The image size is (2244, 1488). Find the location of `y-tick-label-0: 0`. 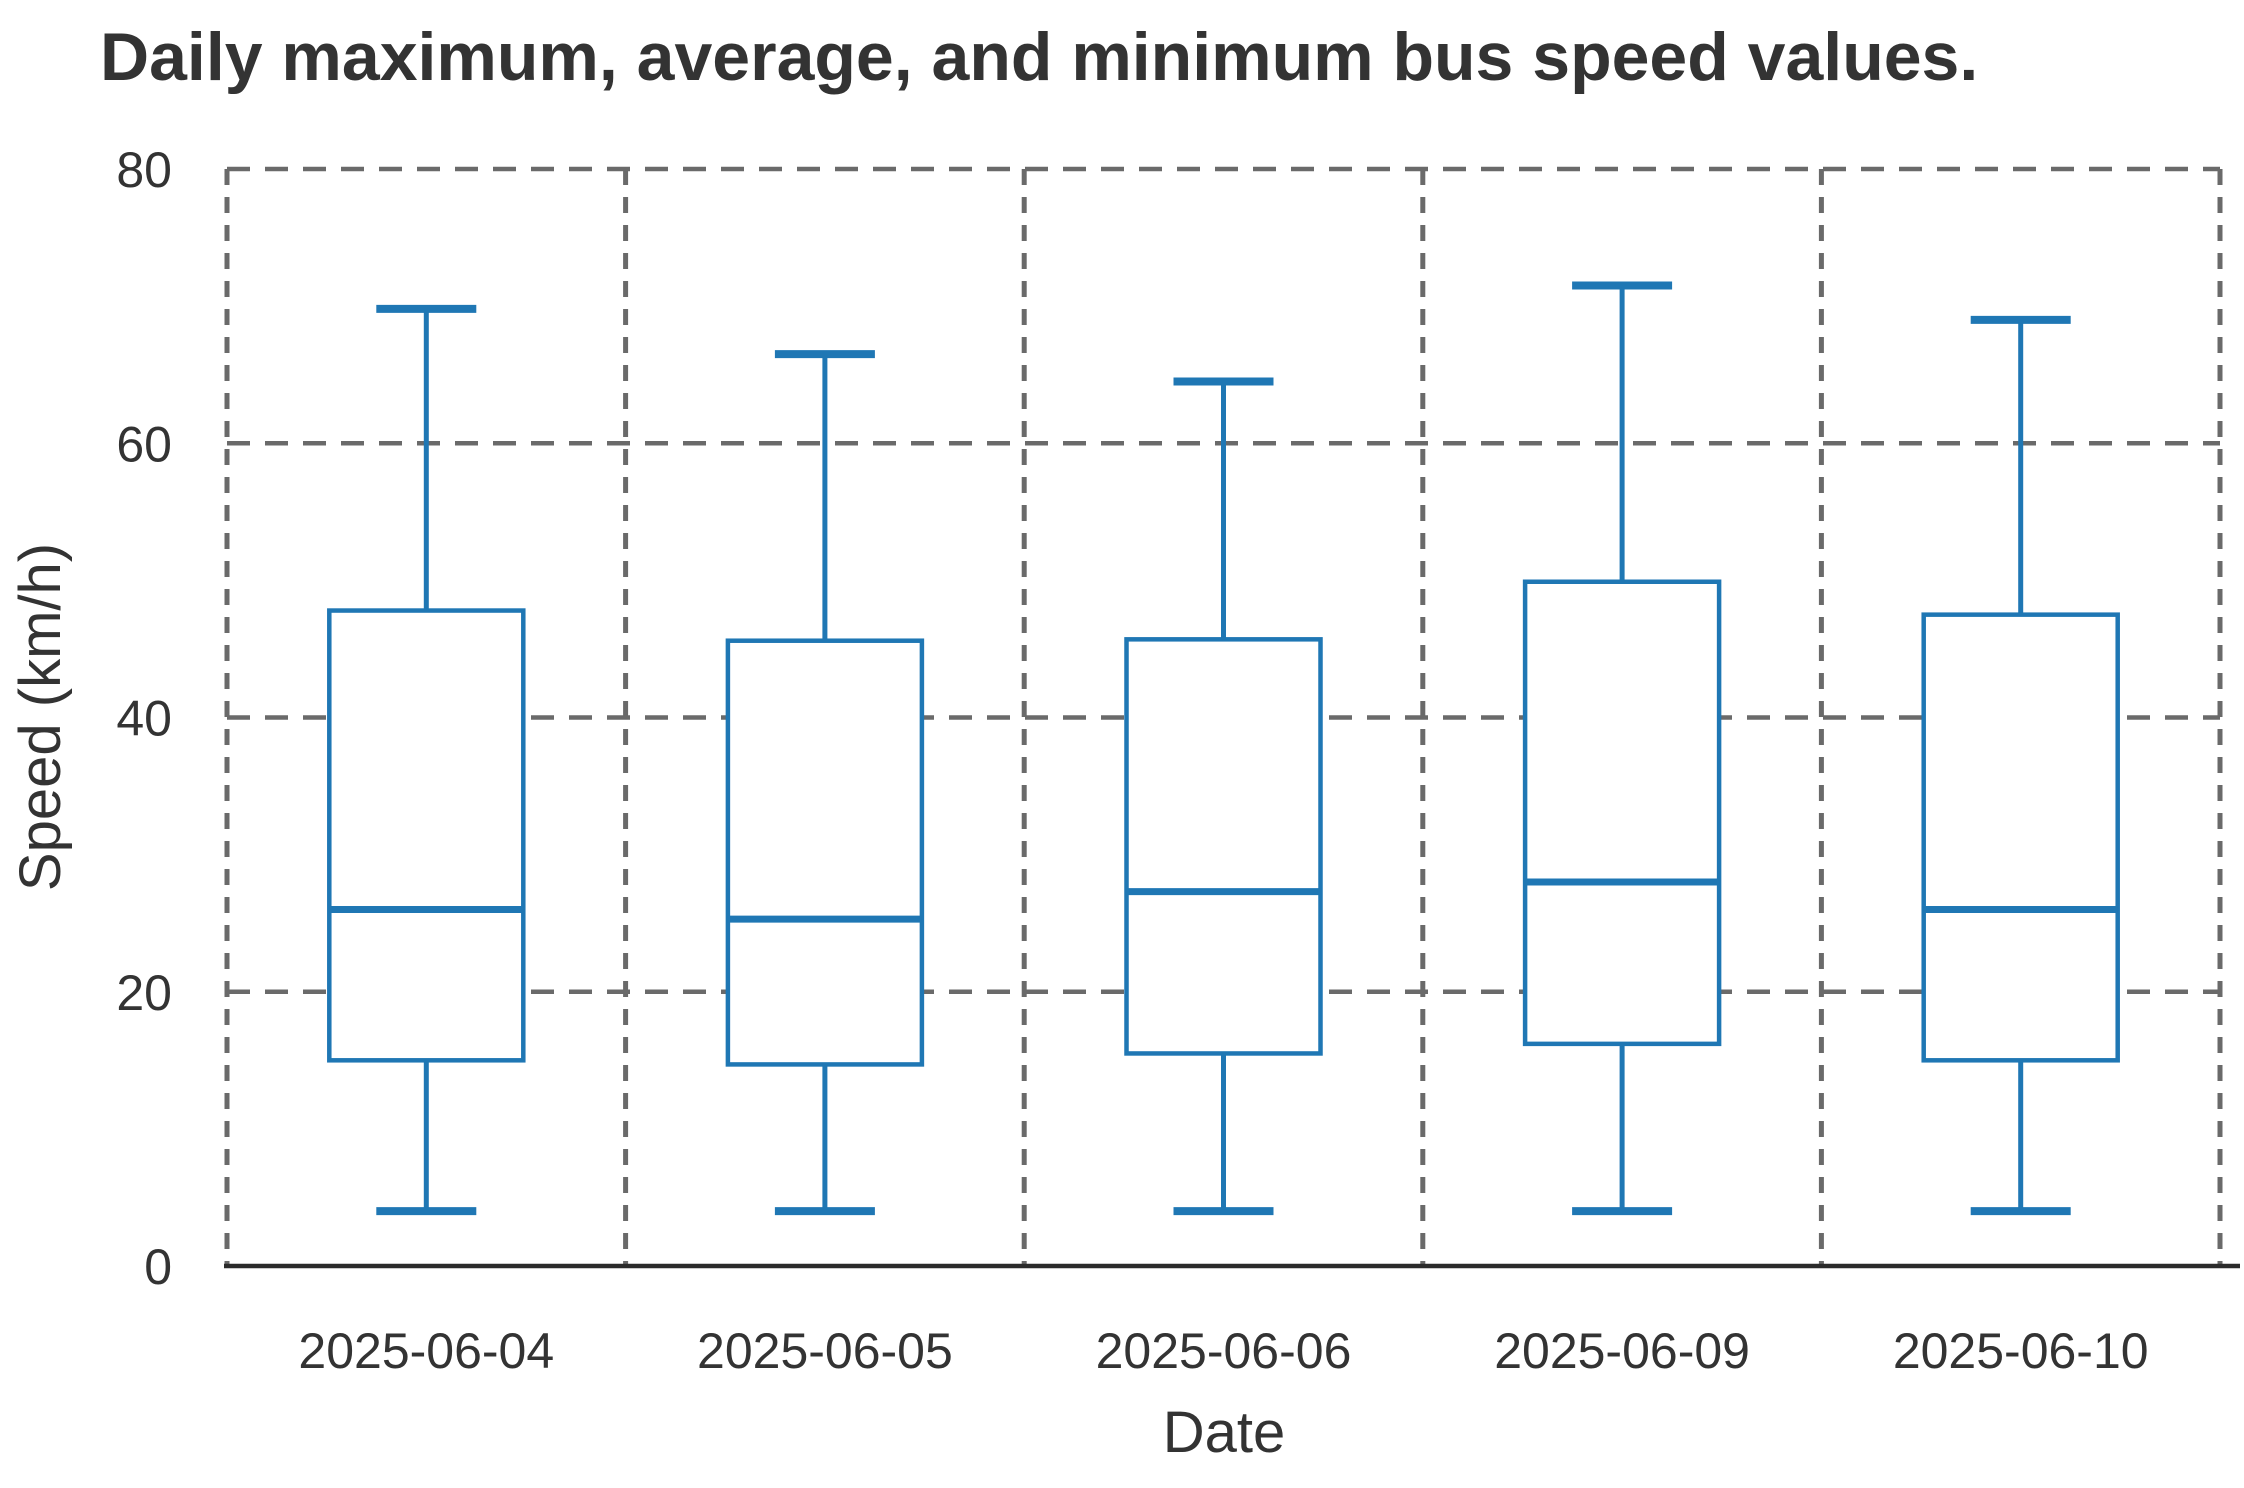

y-tick-label-0: 0 is located at coordinates (158, 1267).